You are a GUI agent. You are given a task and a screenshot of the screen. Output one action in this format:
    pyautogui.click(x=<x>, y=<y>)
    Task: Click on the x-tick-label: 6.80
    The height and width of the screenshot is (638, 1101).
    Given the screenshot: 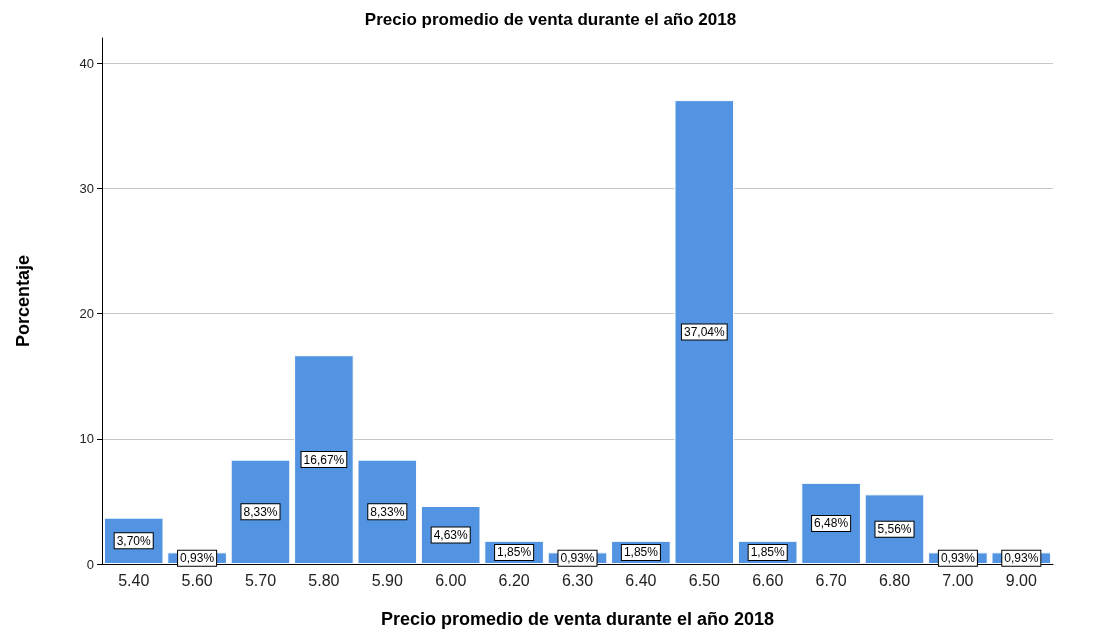 What is the action you would take?
    pyautogui.click(x=894, y=580)
    